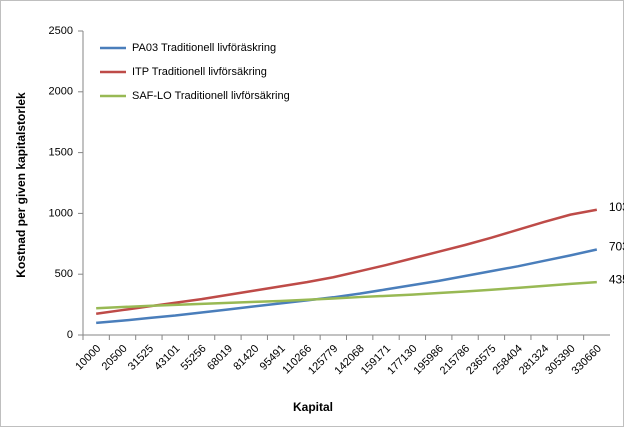  I want to click on data-label: 703, so click(616, 247).